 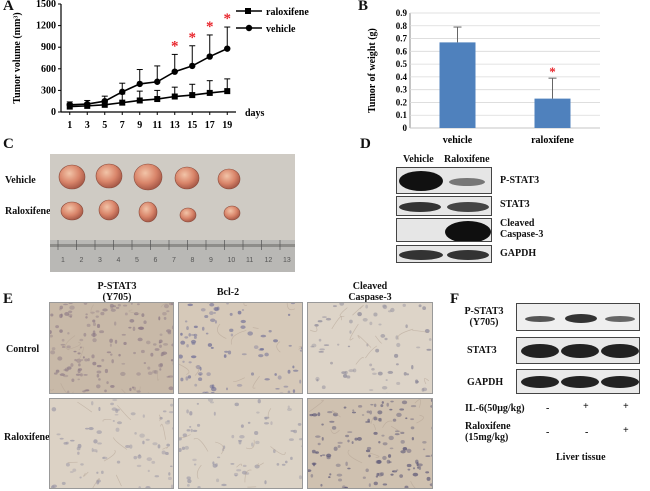 I want to click on ihc-control-caspase, so click(x=370, y=348).